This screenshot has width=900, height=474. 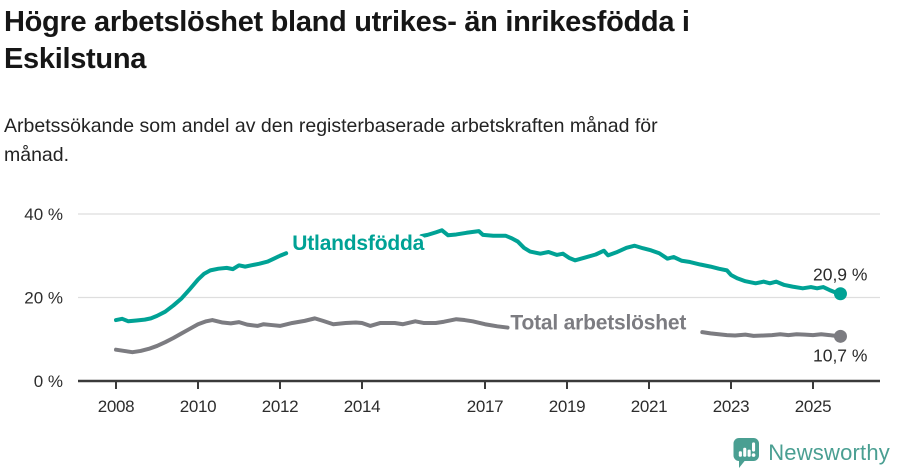 I want to click on subtitle-line-2: månad., so click(x=37, y=155).